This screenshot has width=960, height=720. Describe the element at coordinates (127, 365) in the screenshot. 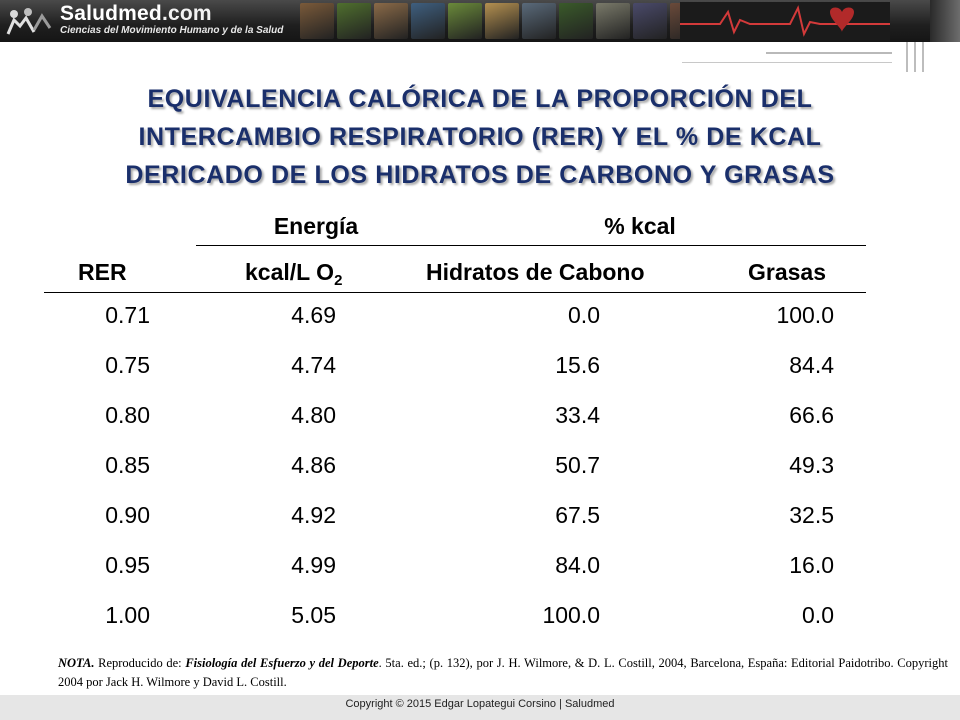

I see `table-cell-rer: 0.75` at that location.